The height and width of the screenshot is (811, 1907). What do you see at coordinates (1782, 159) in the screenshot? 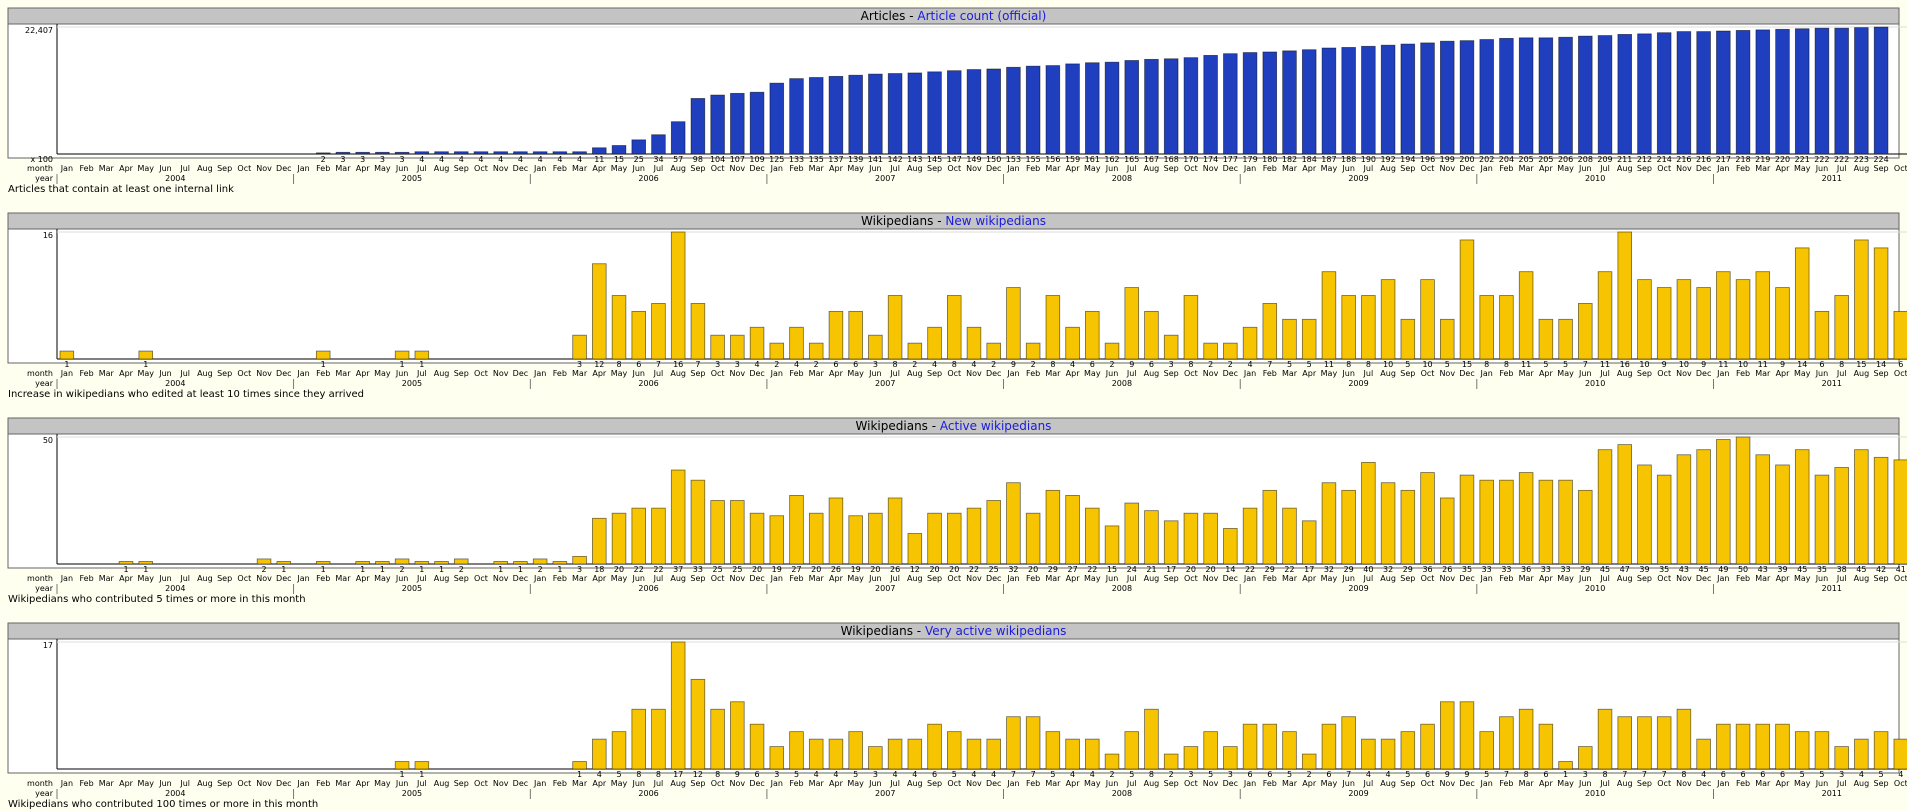
I see `value-label: 220` at bounding box center [1782, 159].